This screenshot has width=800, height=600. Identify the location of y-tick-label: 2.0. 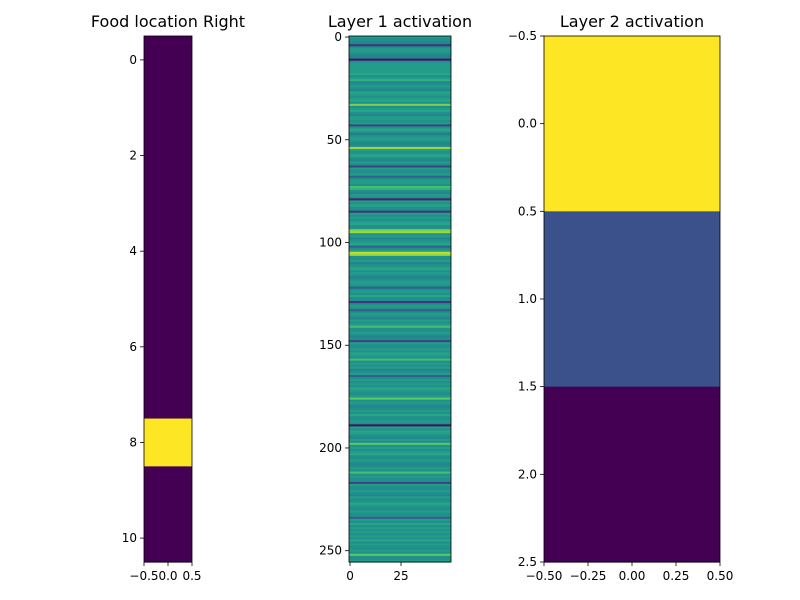
(527, 474).